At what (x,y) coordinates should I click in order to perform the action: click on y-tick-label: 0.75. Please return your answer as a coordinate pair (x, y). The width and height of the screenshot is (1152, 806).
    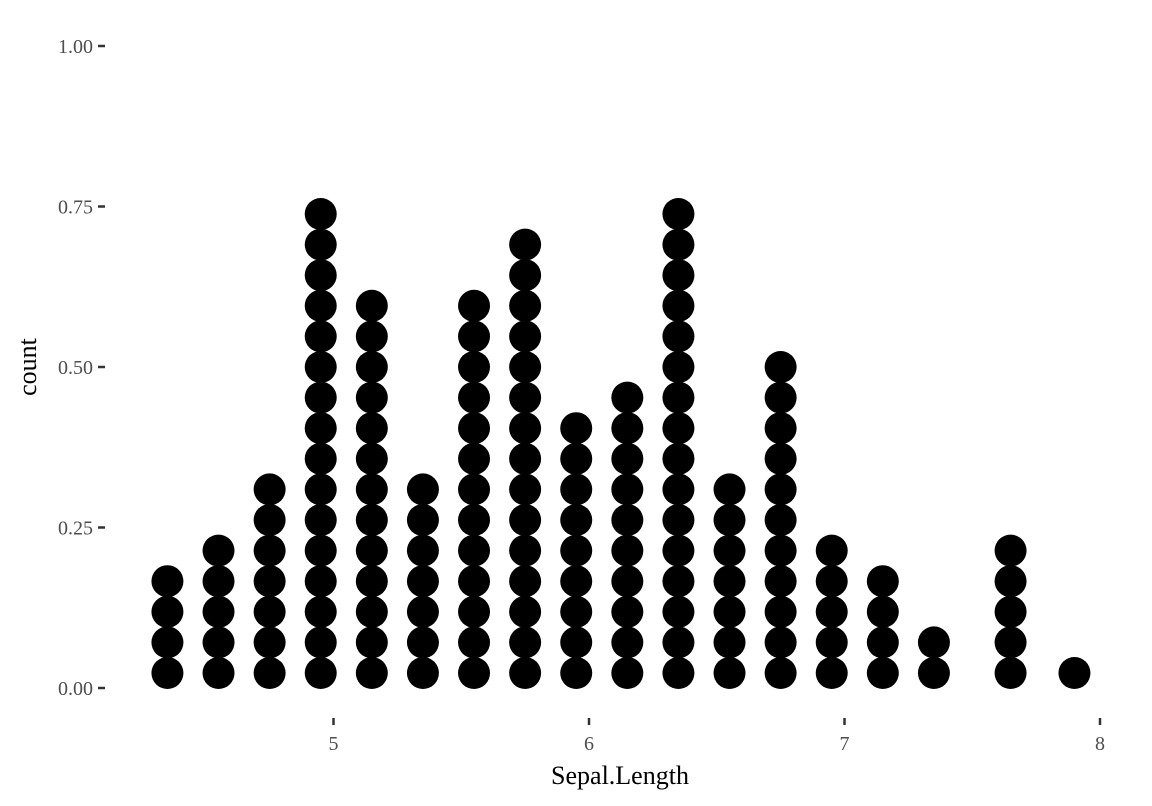
    Looking at the image, I should click on (75, 208).